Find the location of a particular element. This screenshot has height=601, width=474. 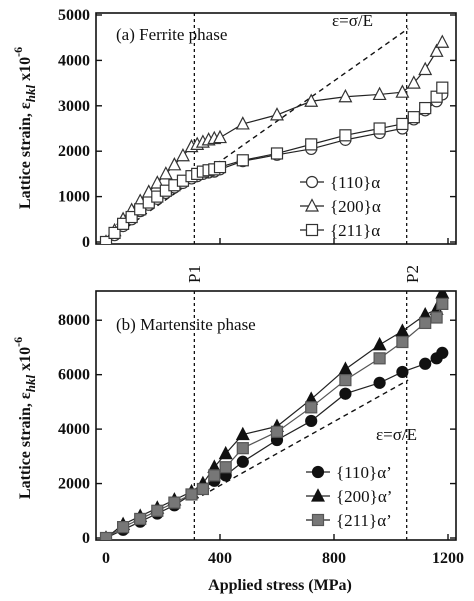

legend-label: {200}α’ is located at coordinates (364, 496).